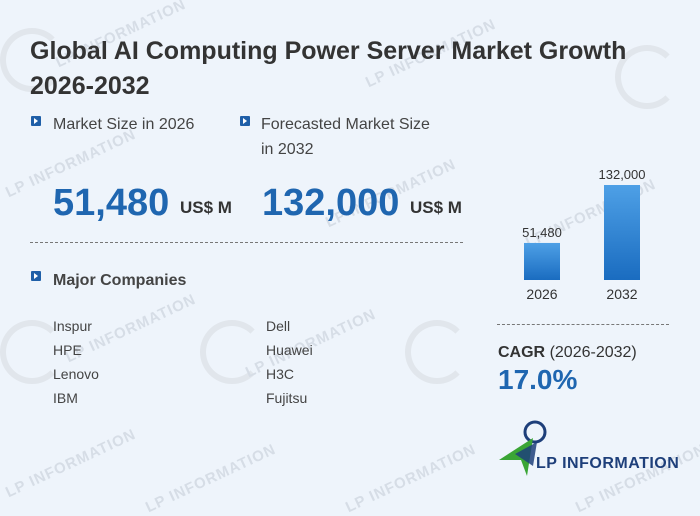 The width and height of the screenshot is (700, 516). I want to click on company-name: Dell, so click(278, 326).